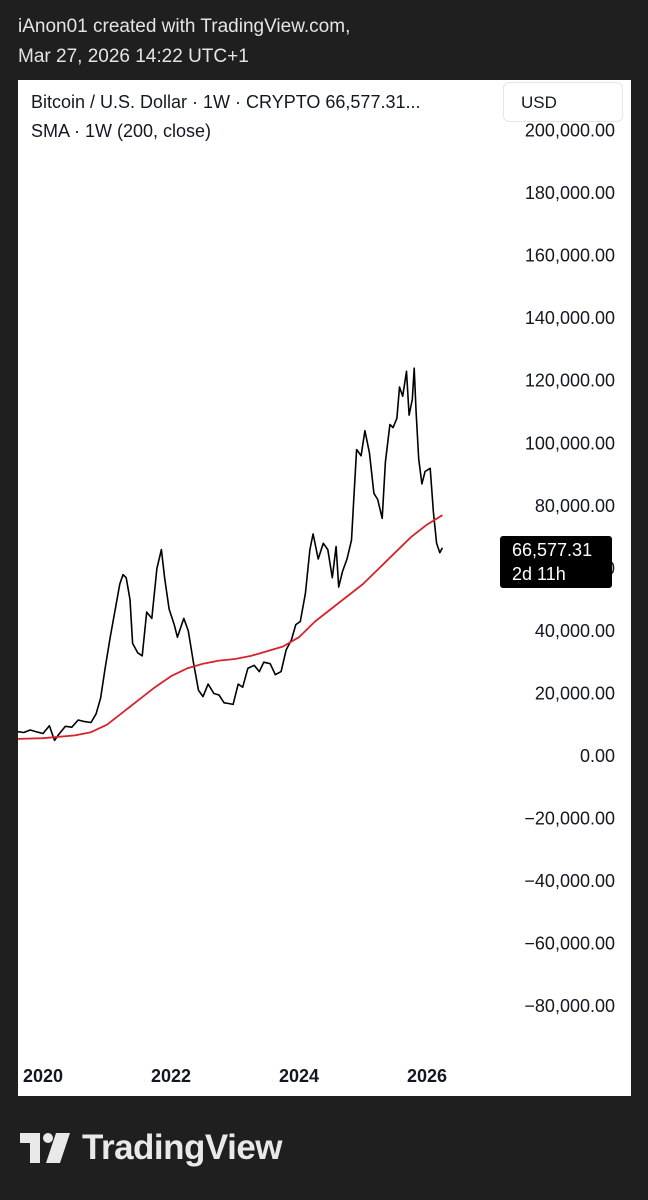 The height and width of the screenshot is (1200, 648). What do you see at coordinates (171, 1076) in the screenshot?
I see `x-tick-label: 2022` at bounding box center [171, 1076].